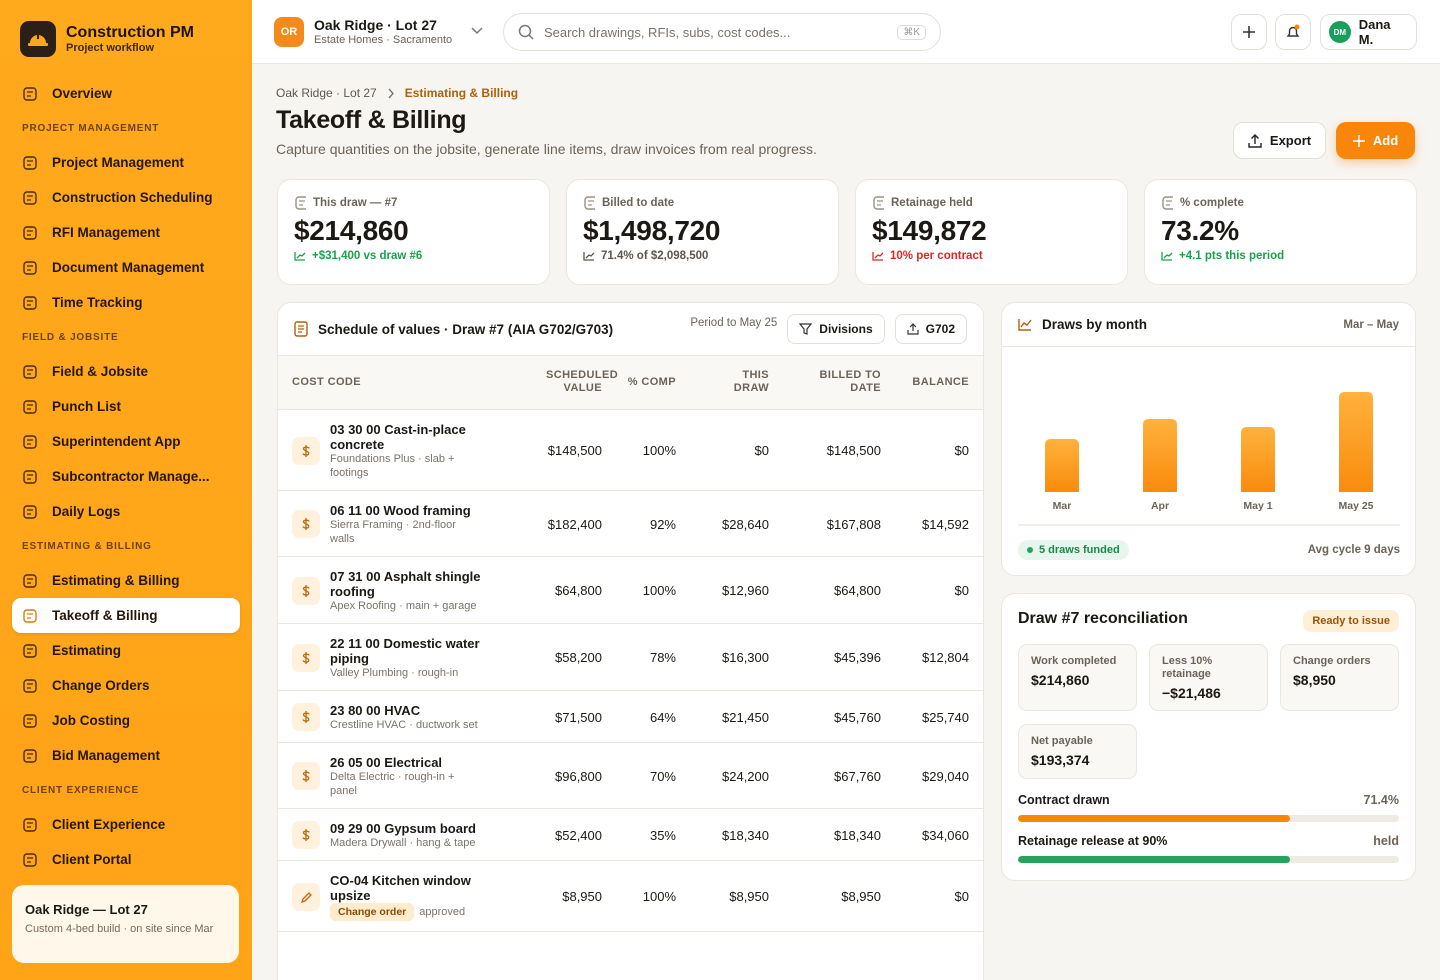 This screenshot has height=980, width=1440. I want to click on sub-text: Foundations Plus · slab + footings, so click(392, 465).